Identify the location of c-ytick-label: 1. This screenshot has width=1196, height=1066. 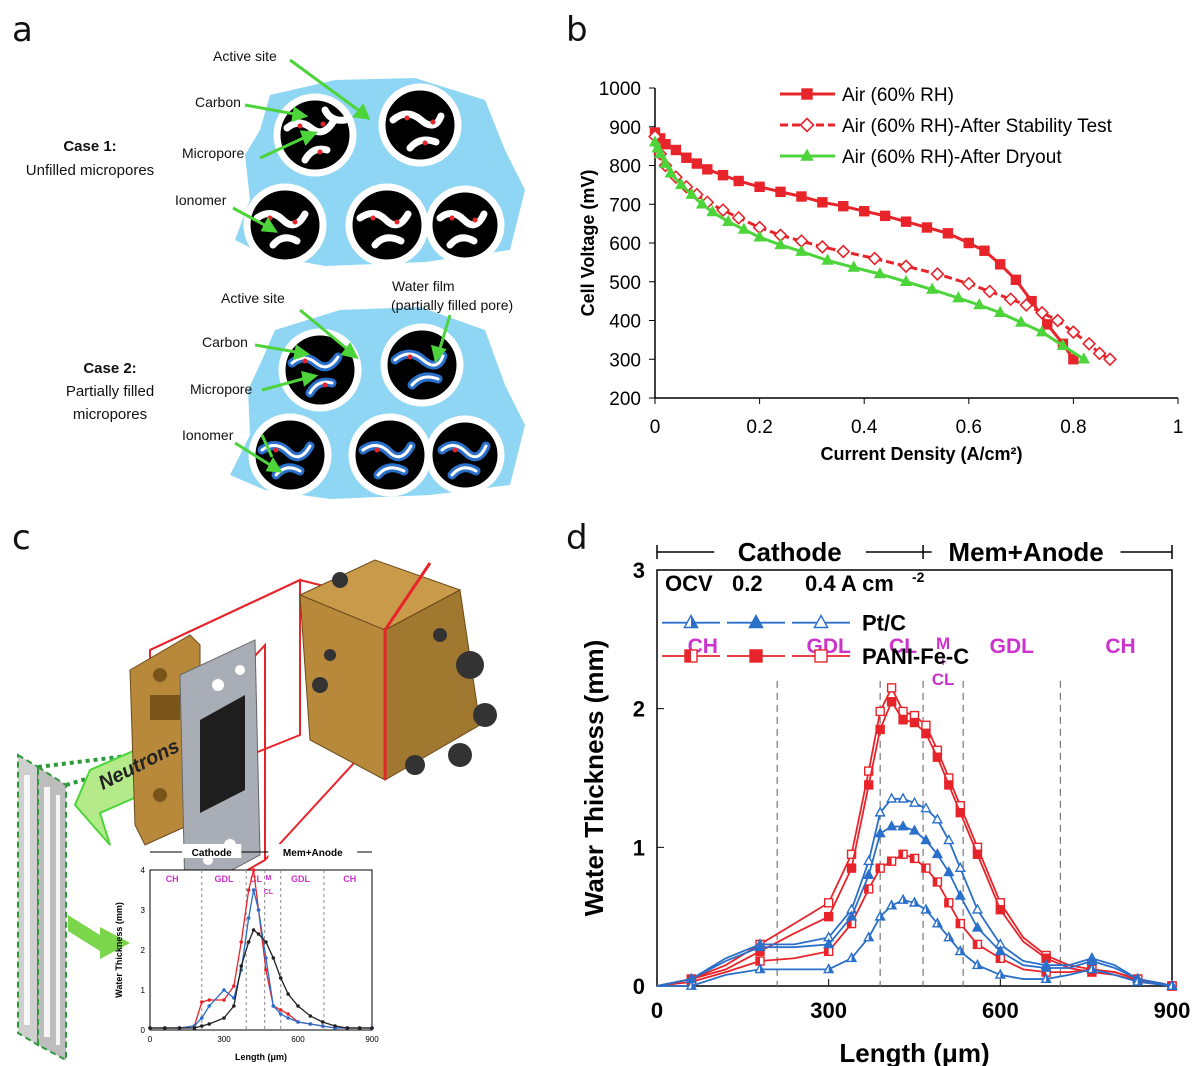
(143, 990).